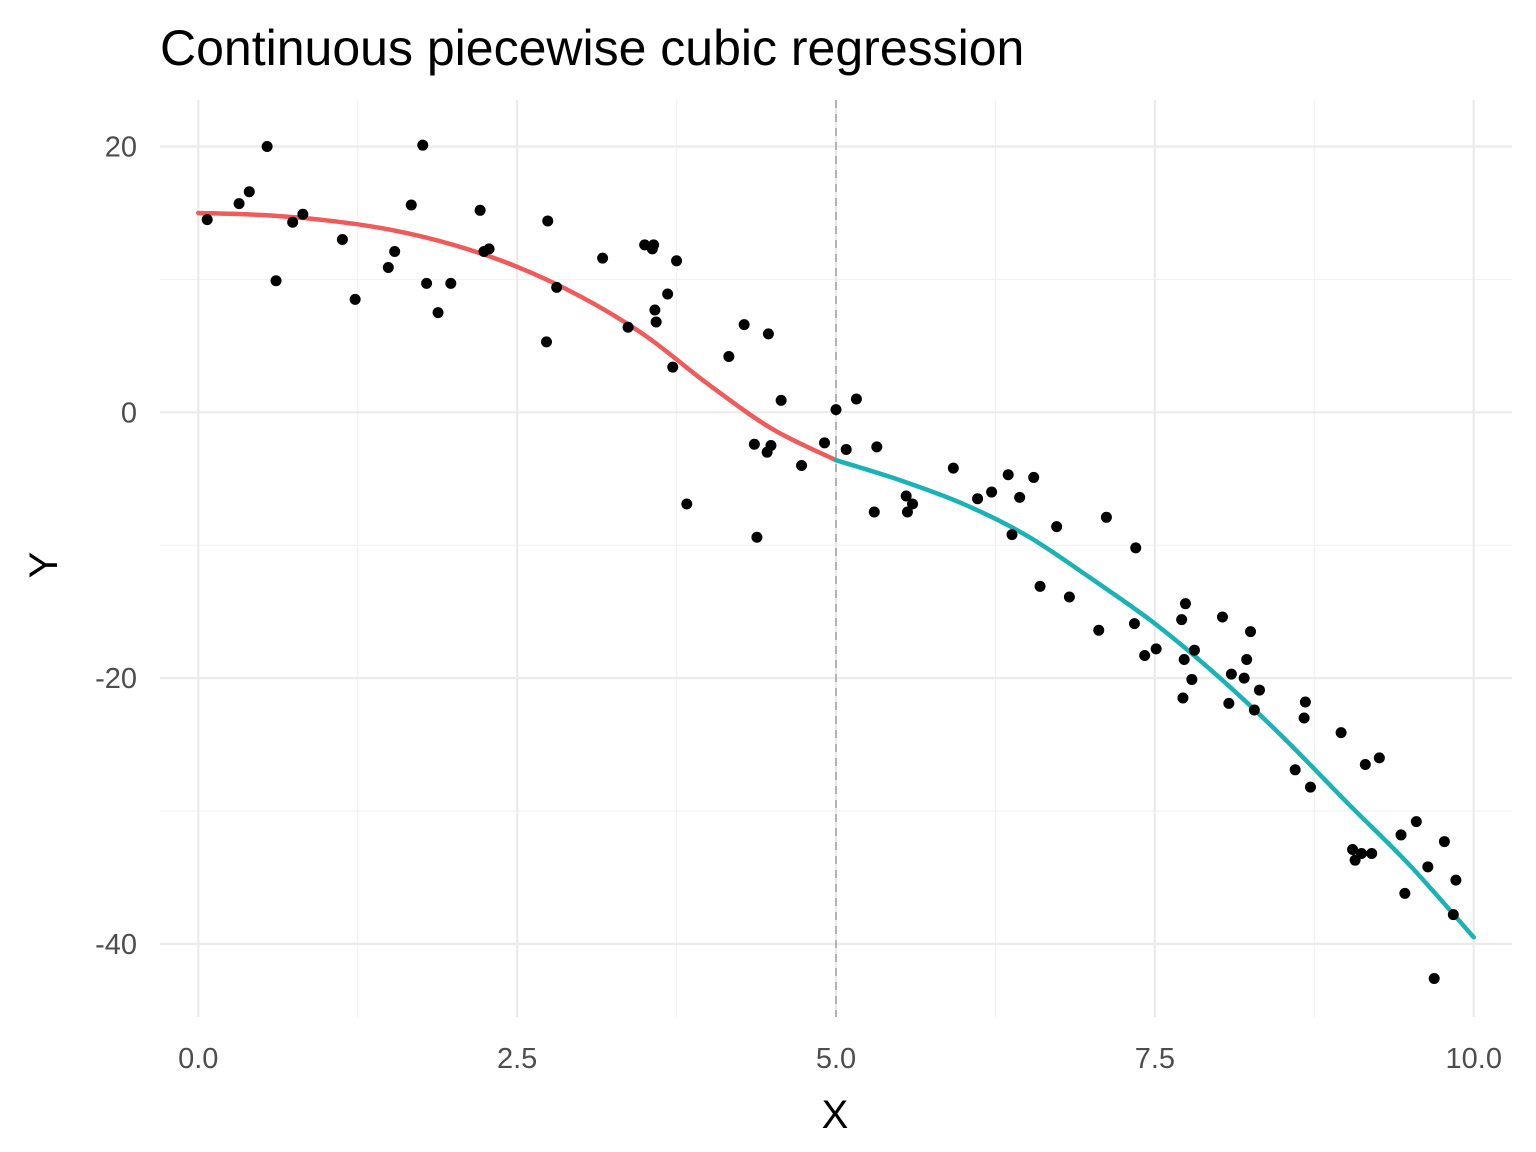 This screenshot has height=1152, width=1536. I want to click on y-axis-title: Y, so click(44, 565).